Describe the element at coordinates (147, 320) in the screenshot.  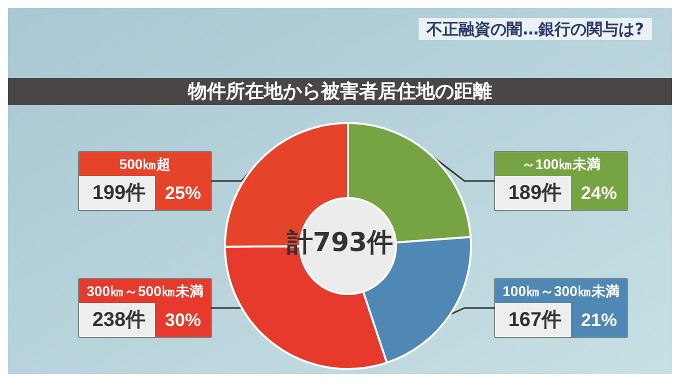
I see `data-label: 238件 30%` at that location.